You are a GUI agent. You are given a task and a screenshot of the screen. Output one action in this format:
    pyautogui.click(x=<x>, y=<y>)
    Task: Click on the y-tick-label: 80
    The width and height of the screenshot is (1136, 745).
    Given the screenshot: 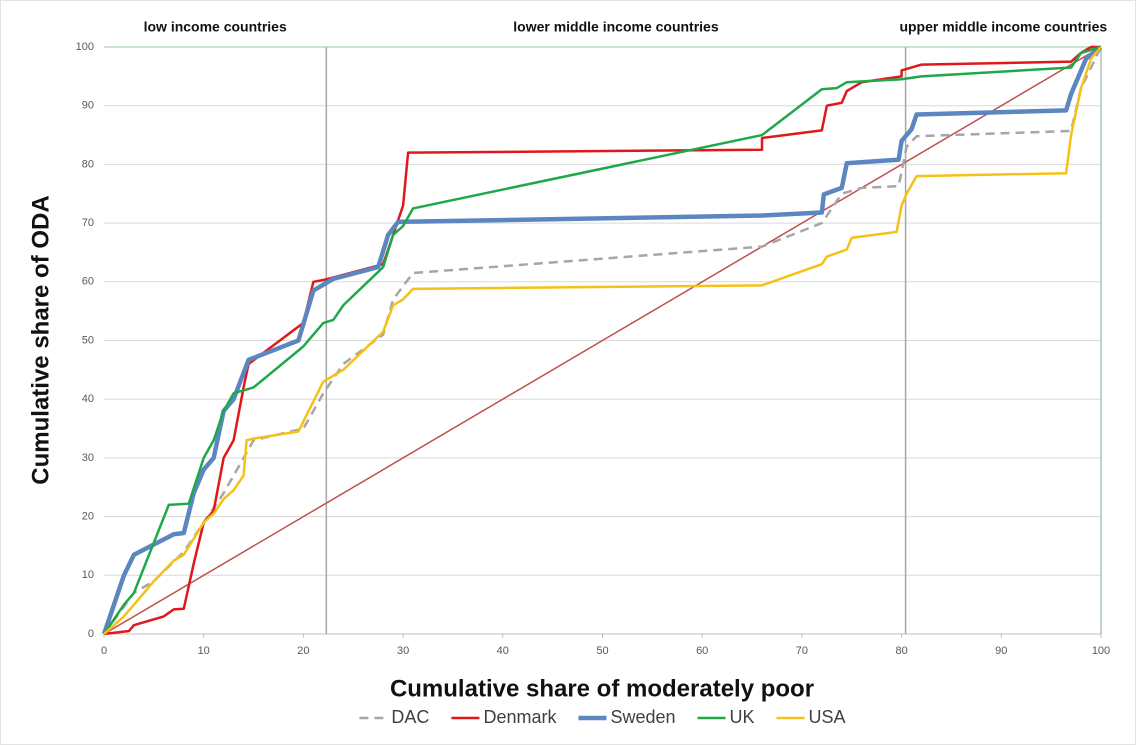 What is the action you would take?
    pyautogui.click(x=88, y=164)
    